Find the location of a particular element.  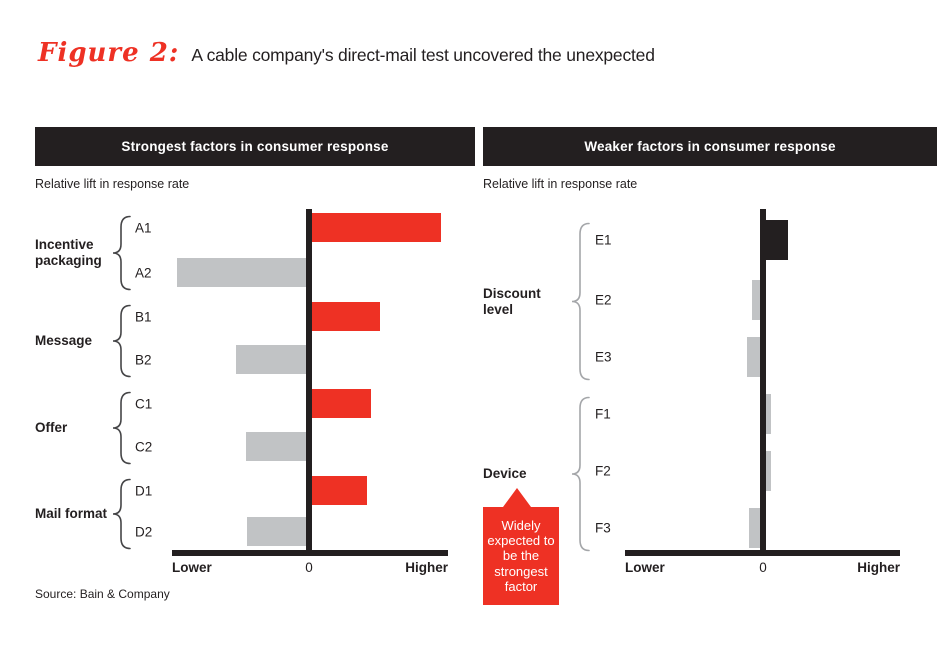

bar-b1 is located at coordinates (346, 316).